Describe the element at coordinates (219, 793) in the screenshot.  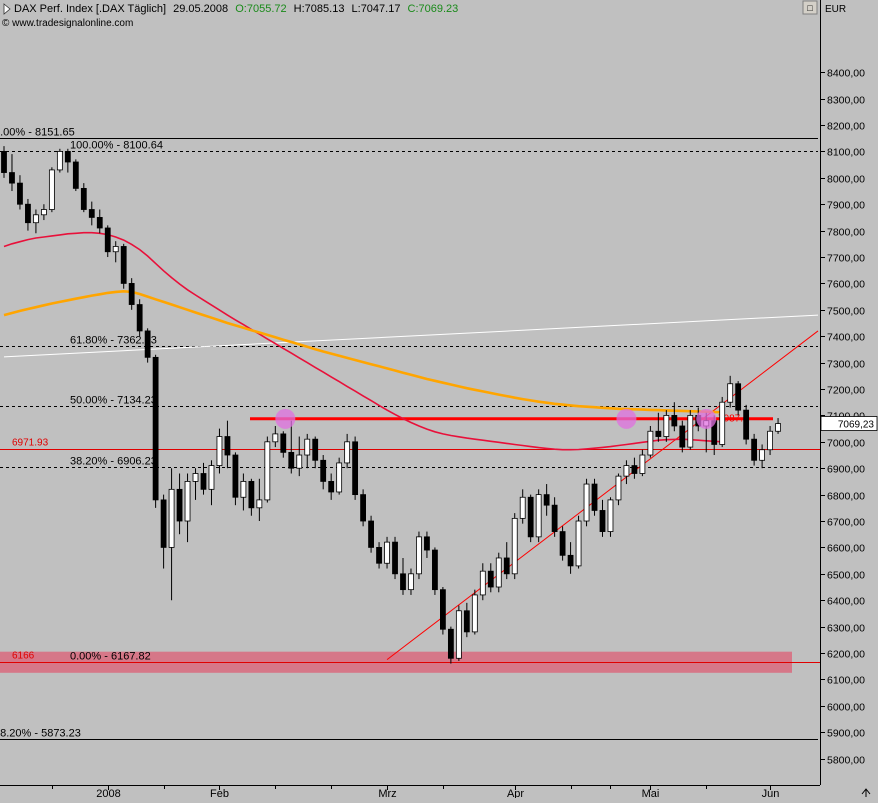
I see `x-month-label: Feb` at that location.